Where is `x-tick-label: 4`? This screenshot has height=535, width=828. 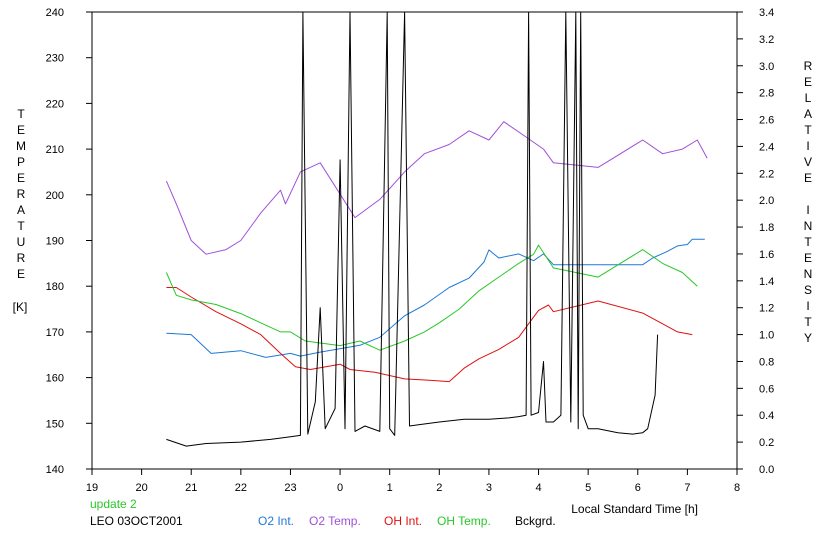
x-tick-label: 4 is located at coordinates (538, 488).